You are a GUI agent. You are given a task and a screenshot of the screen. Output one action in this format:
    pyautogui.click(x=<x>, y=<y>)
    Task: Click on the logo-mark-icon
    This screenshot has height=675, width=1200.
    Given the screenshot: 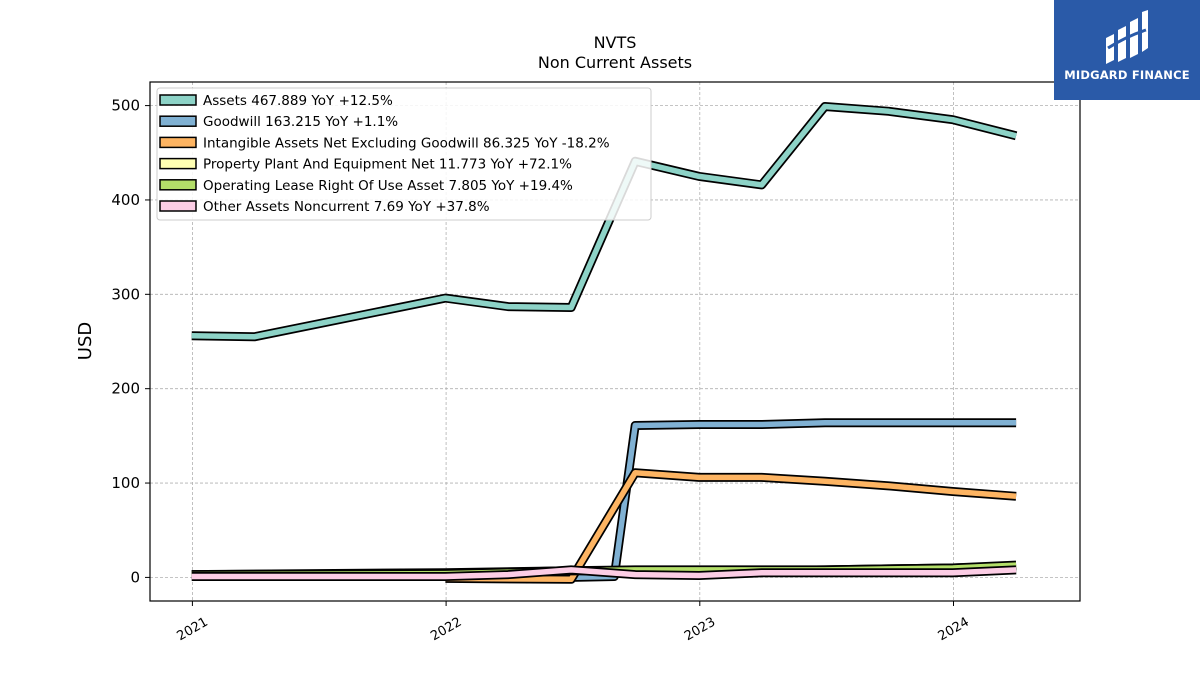 What is the action you would take?
    pyautogui.click(x=1127, y=37)
    